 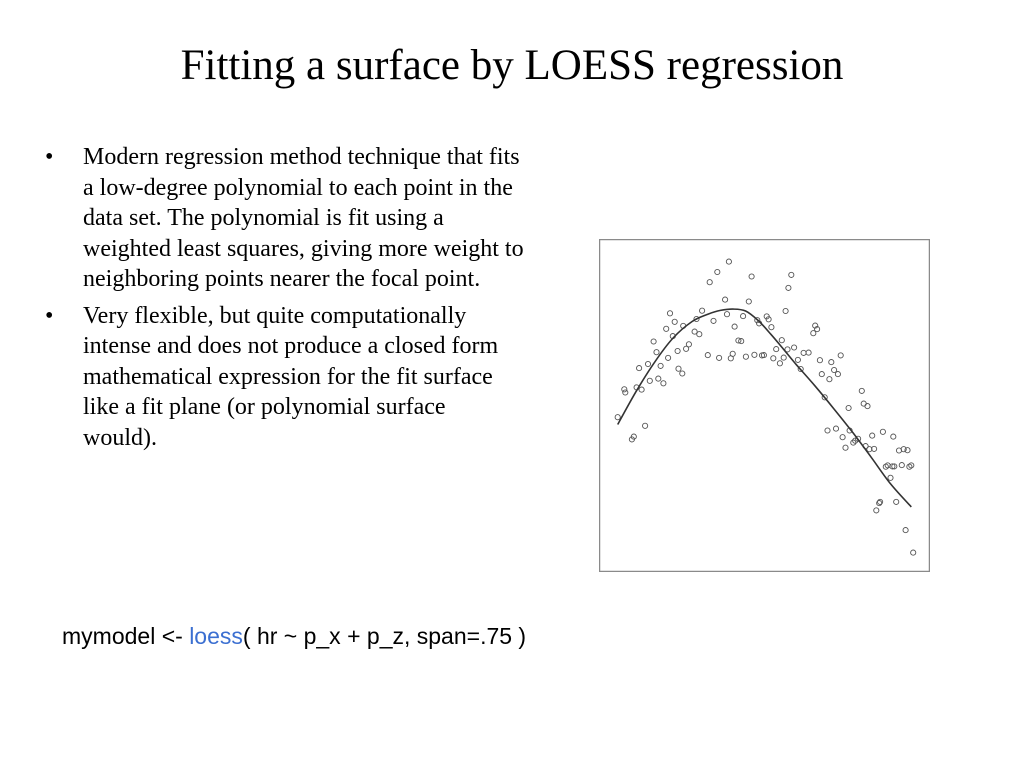 I want to click on code-arguments: ( hr ~ p_x + p_z, span=.75 ), so click(x=384, y=636).